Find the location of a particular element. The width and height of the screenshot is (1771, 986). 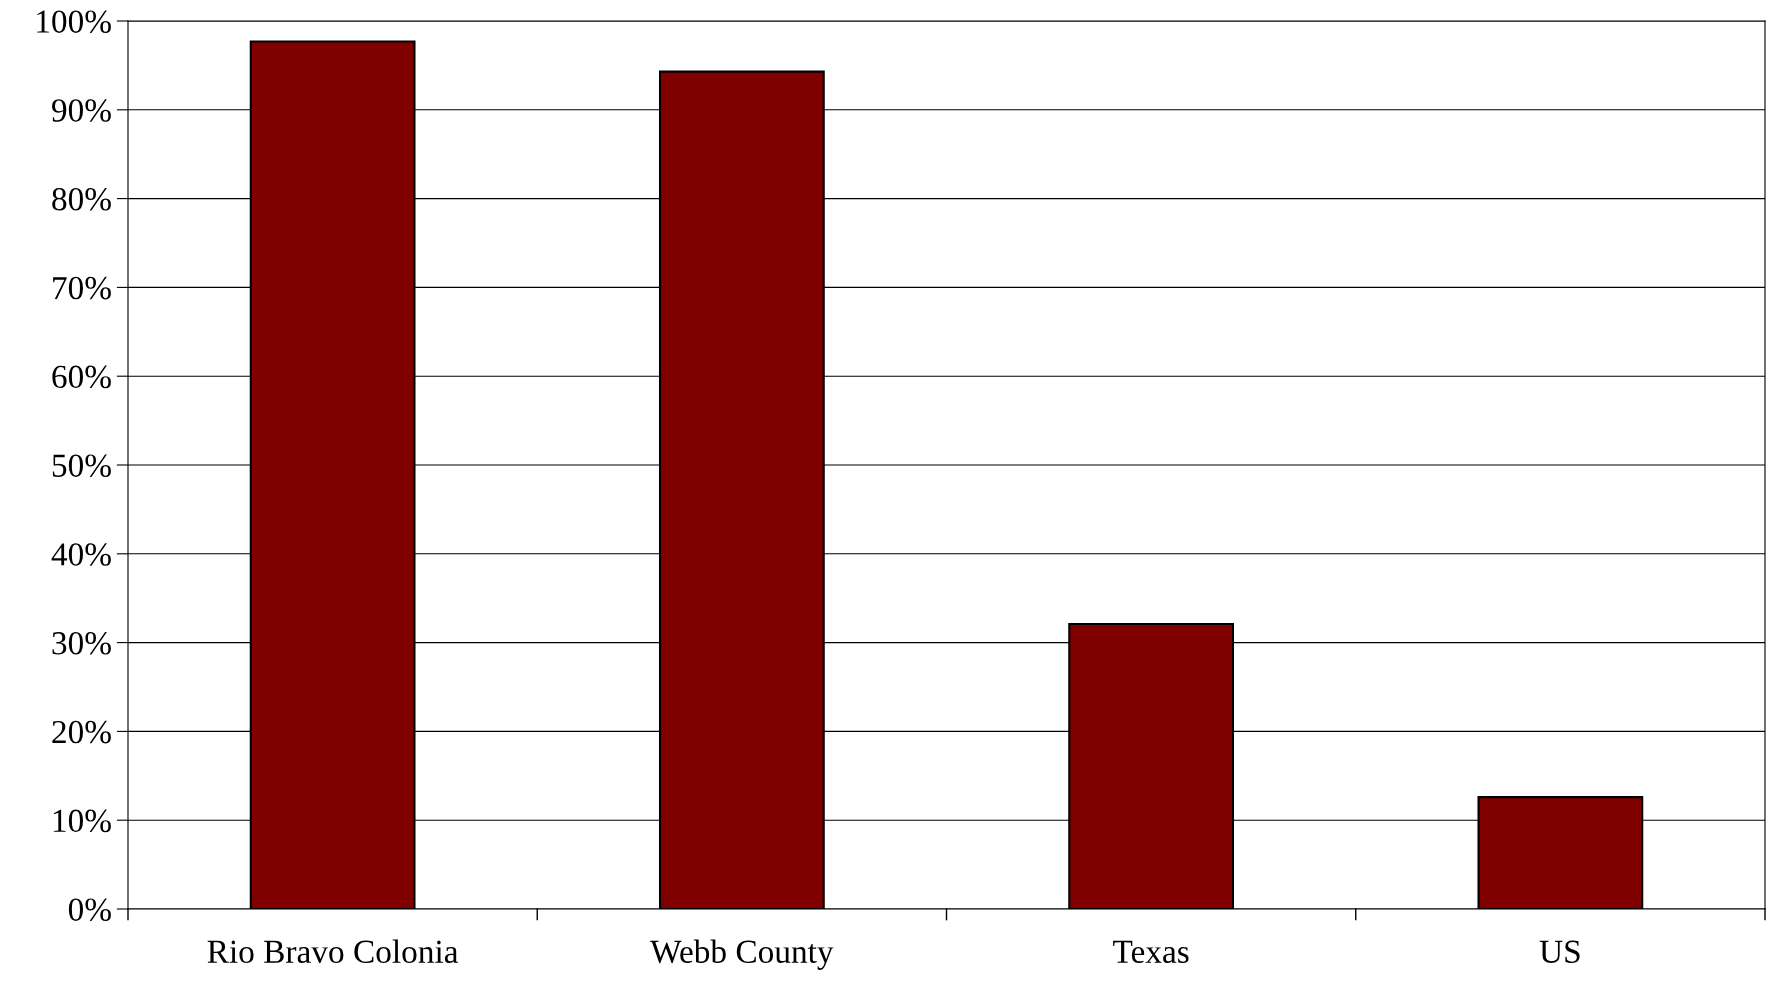

y-tick-label: 0% is located at coordinates (89, 909).